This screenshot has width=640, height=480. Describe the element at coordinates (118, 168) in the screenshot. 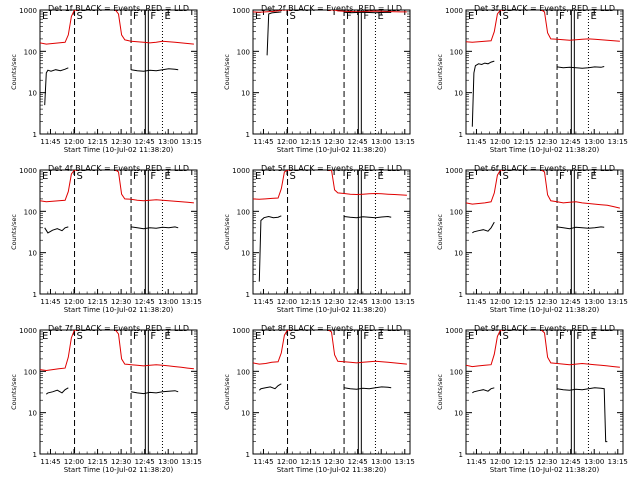

I see `panel-title: Det 4f BLACK = Events, RED = LLD` at that location.